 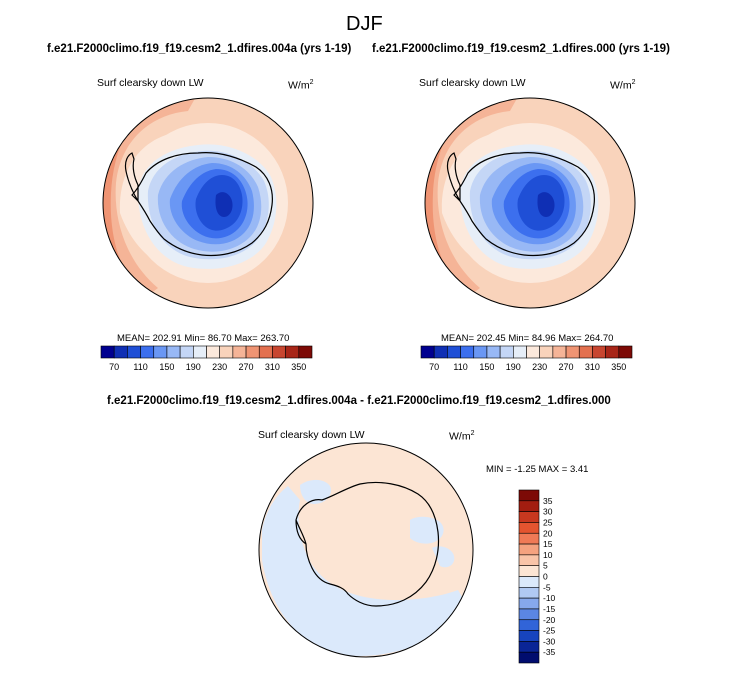 I want to click on panel3-stats: MIN = -1.25 MAX = 3.41, so click(x=537, y=469).